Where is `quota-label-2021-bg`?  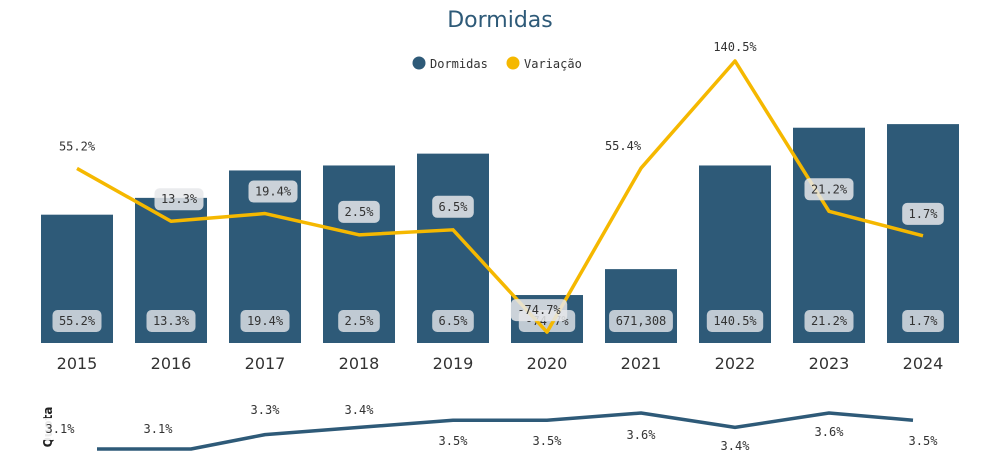
quota-label-2021-bg is located at coordinates (641, 435).